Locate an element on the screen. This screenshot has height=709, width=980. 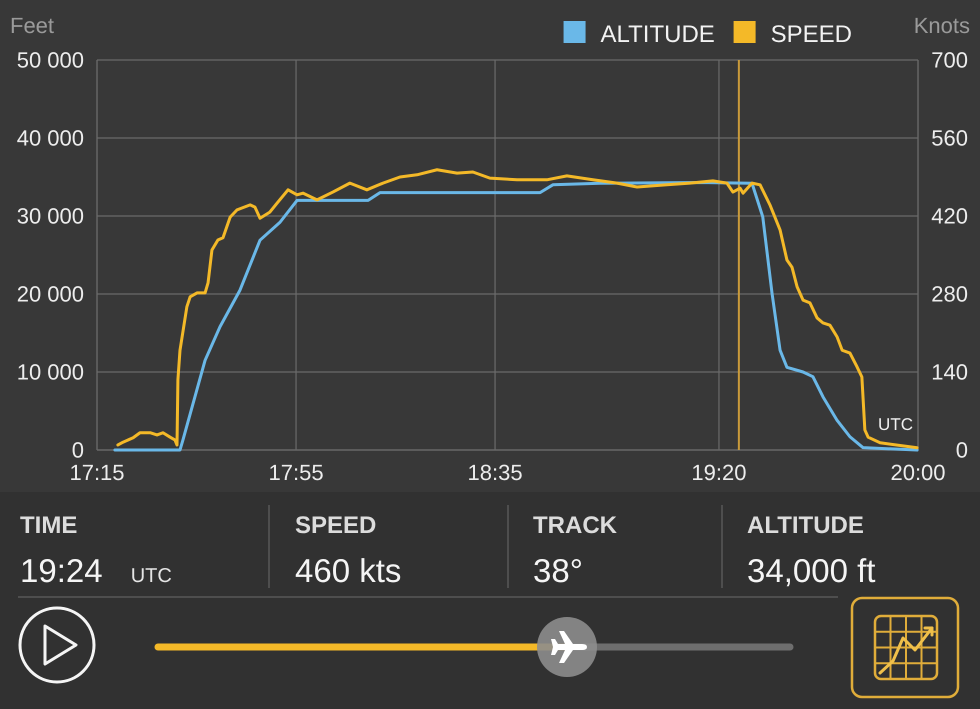
text: 38° is located at coordinates (558, 570).